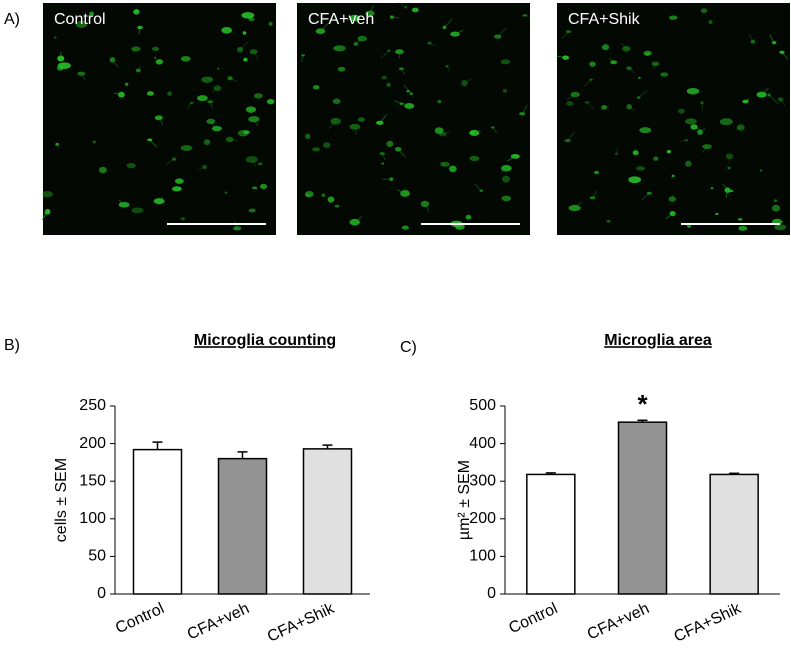 This screenshot has height=654, width=791. Describe the element at coordinates (12, 19) in the screenshot. I see `panel-label: A)` at that location.